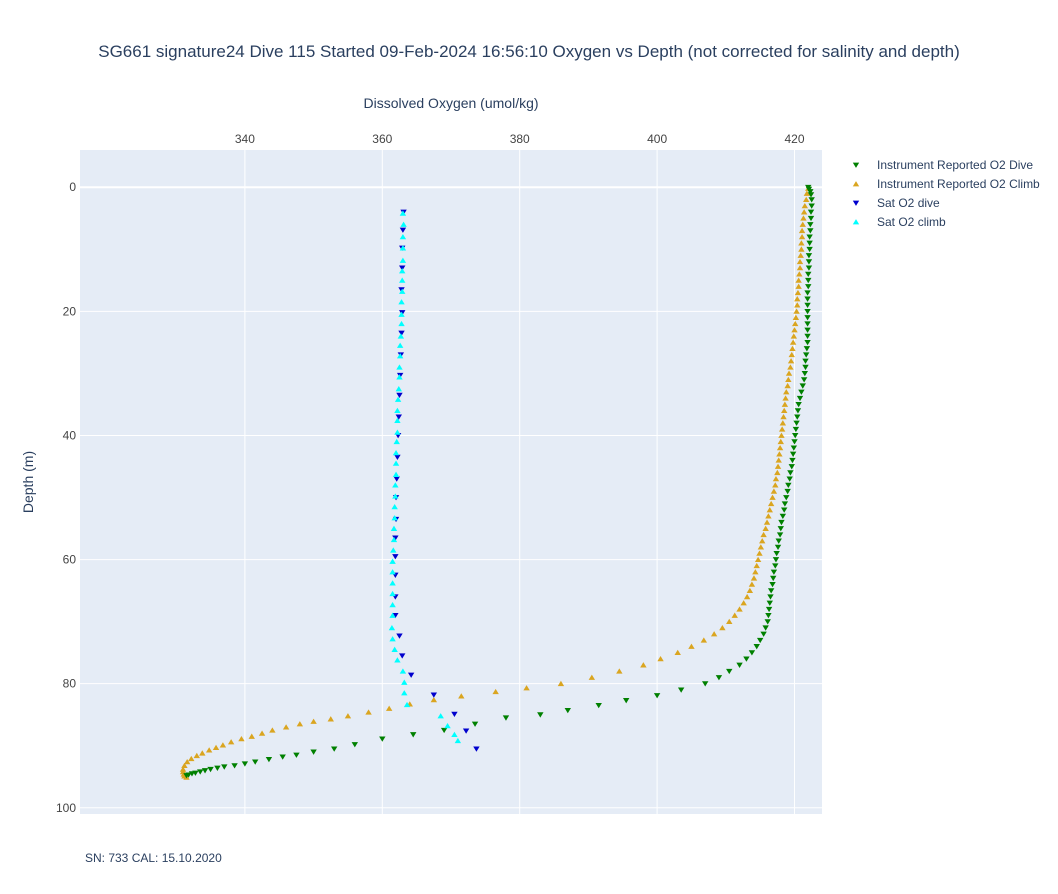 The width and height of the screenshot is (1058, 894). Describe the element at coordinates (72, 187) in the screenshot. I see `y-tick-label: 0` at that location.